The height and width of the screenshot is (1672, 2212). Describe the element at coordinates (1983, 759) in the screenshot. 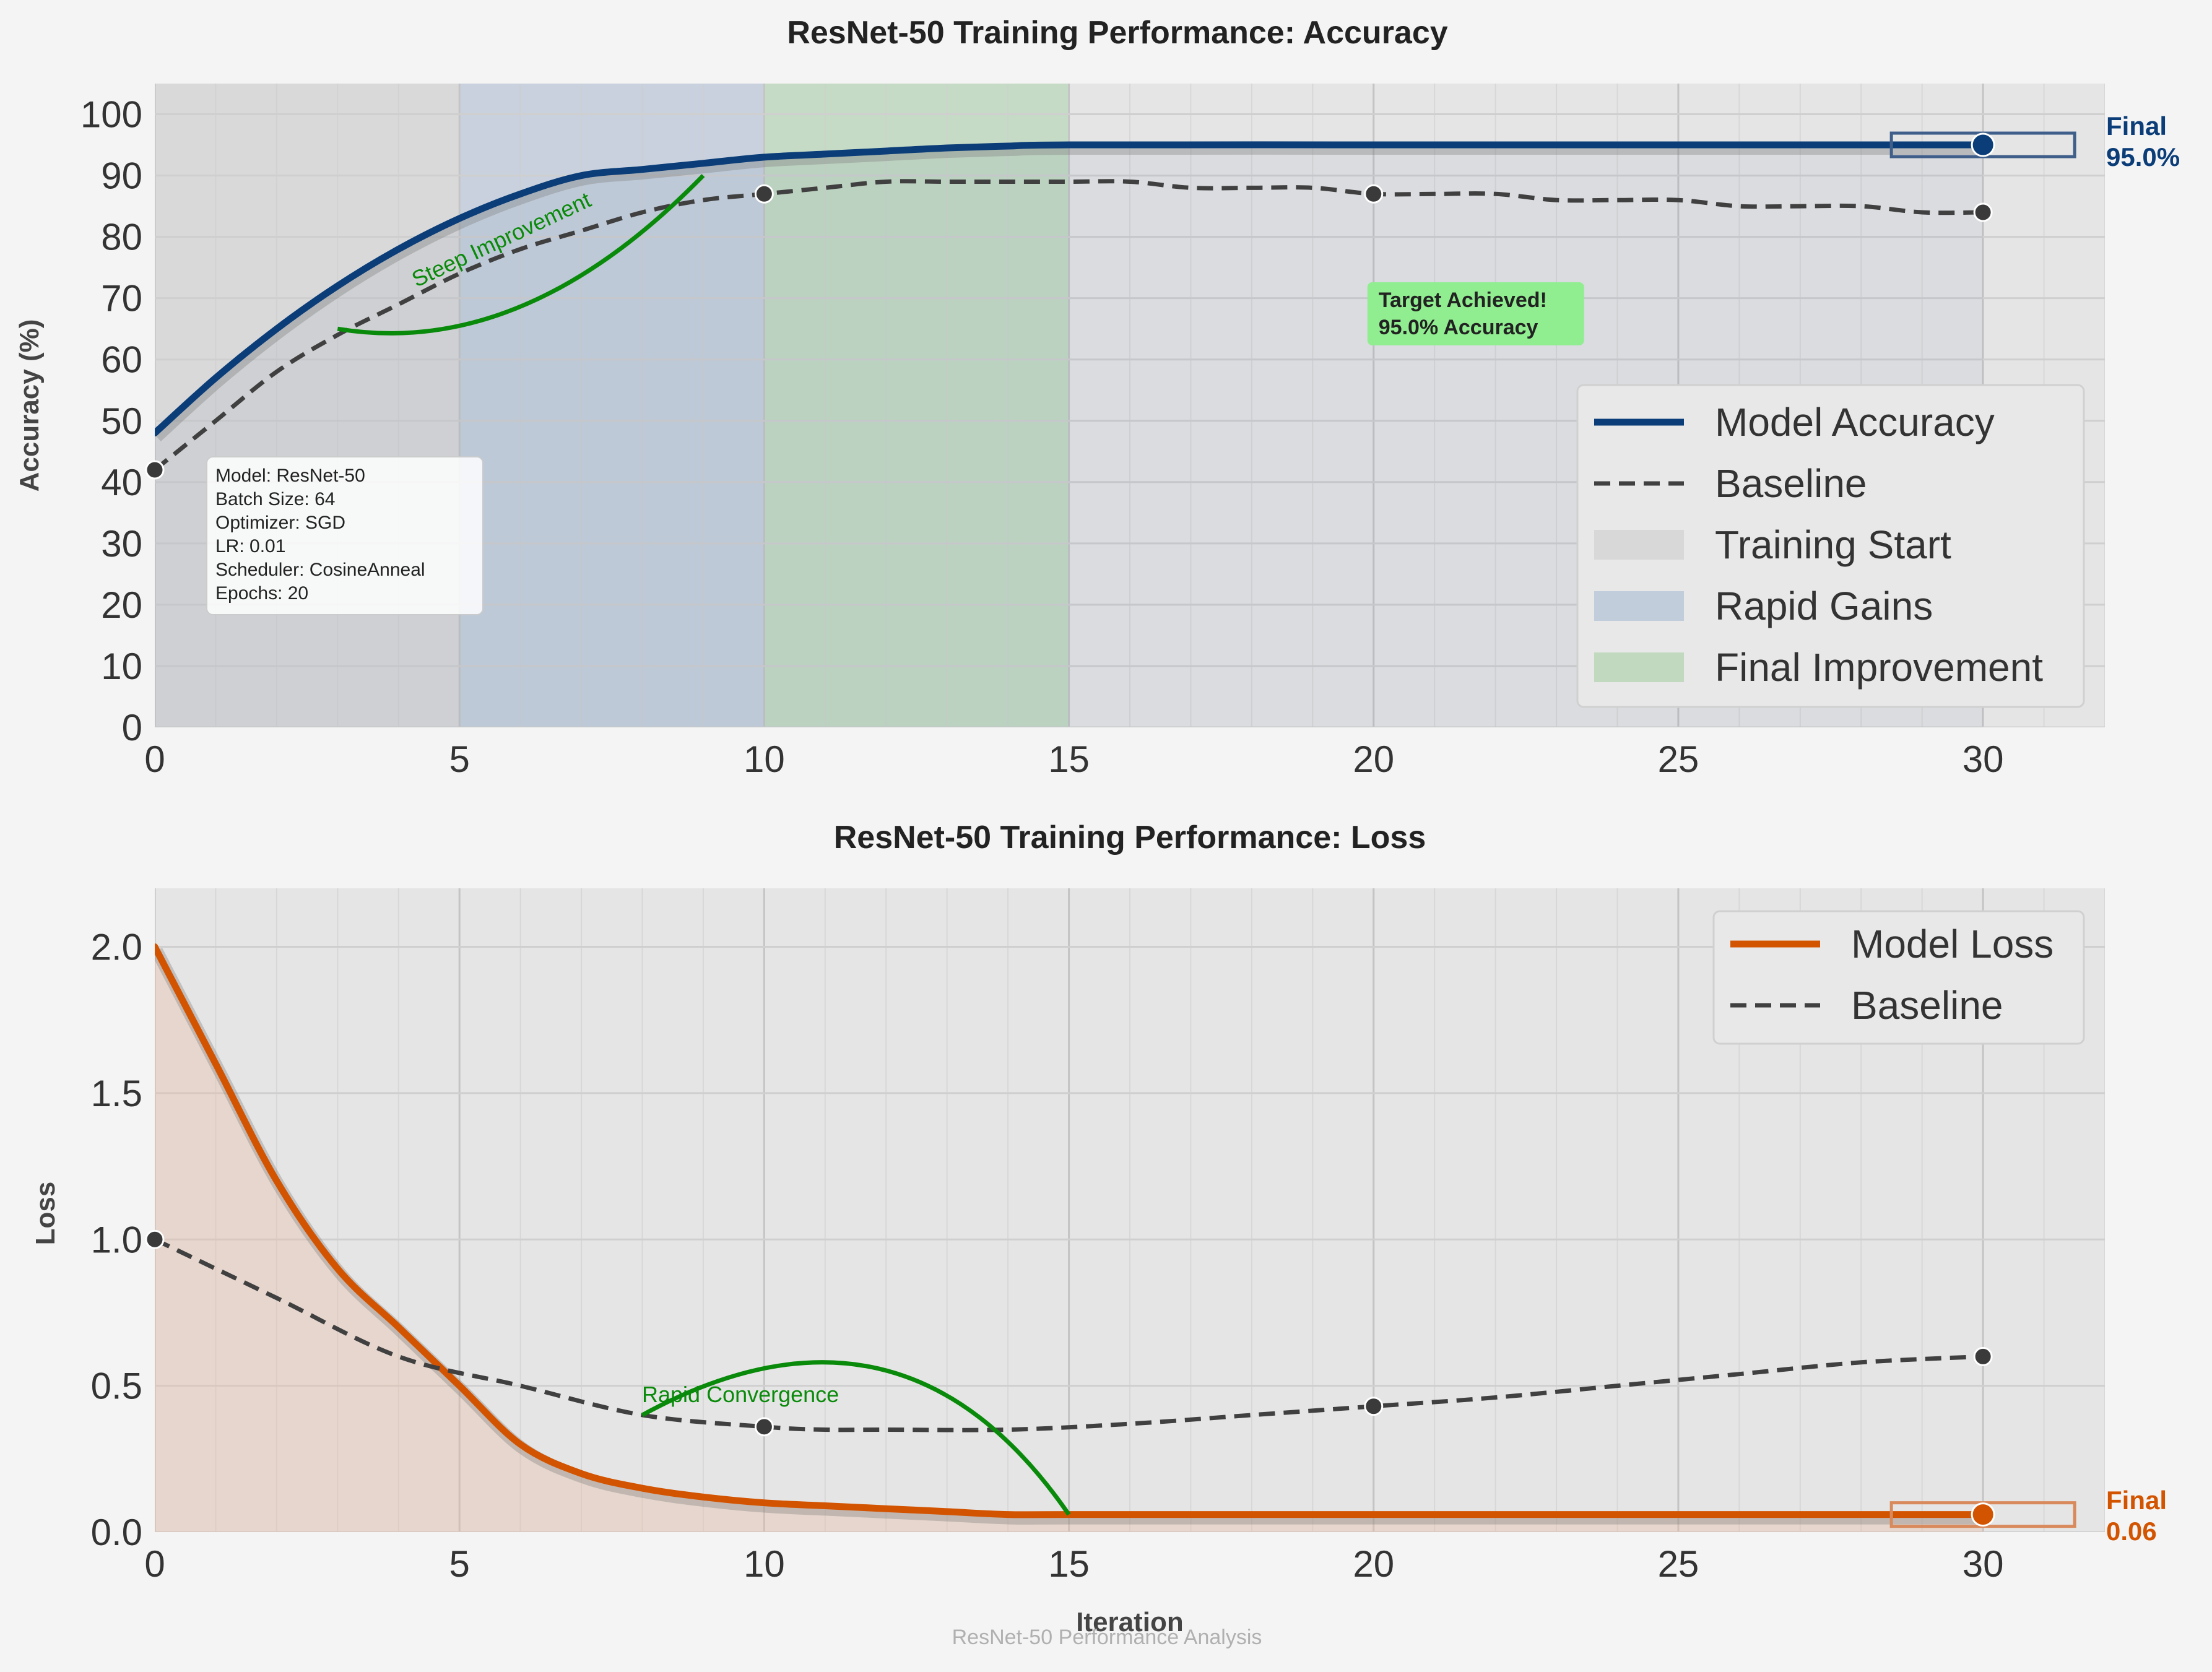

I see `accuracy-x-tick-label: 30` at that location.